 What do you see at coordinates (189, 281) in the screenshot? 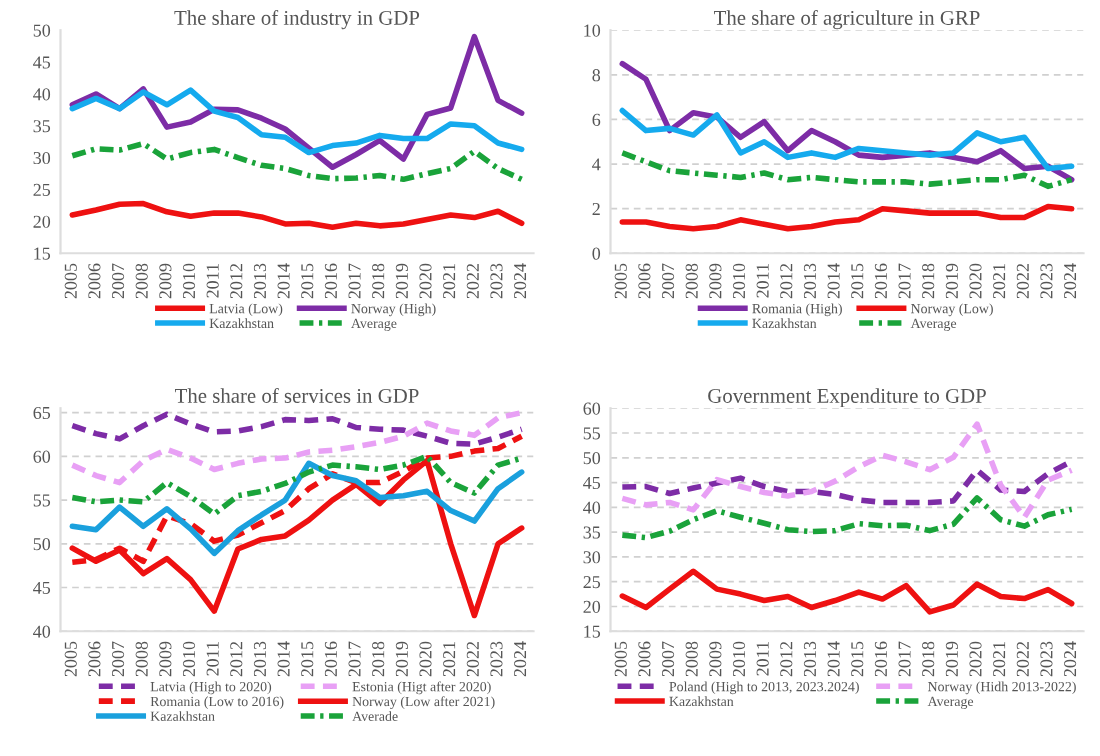
I see `x-tick-label: 2010` at bounding box center [189, 281].